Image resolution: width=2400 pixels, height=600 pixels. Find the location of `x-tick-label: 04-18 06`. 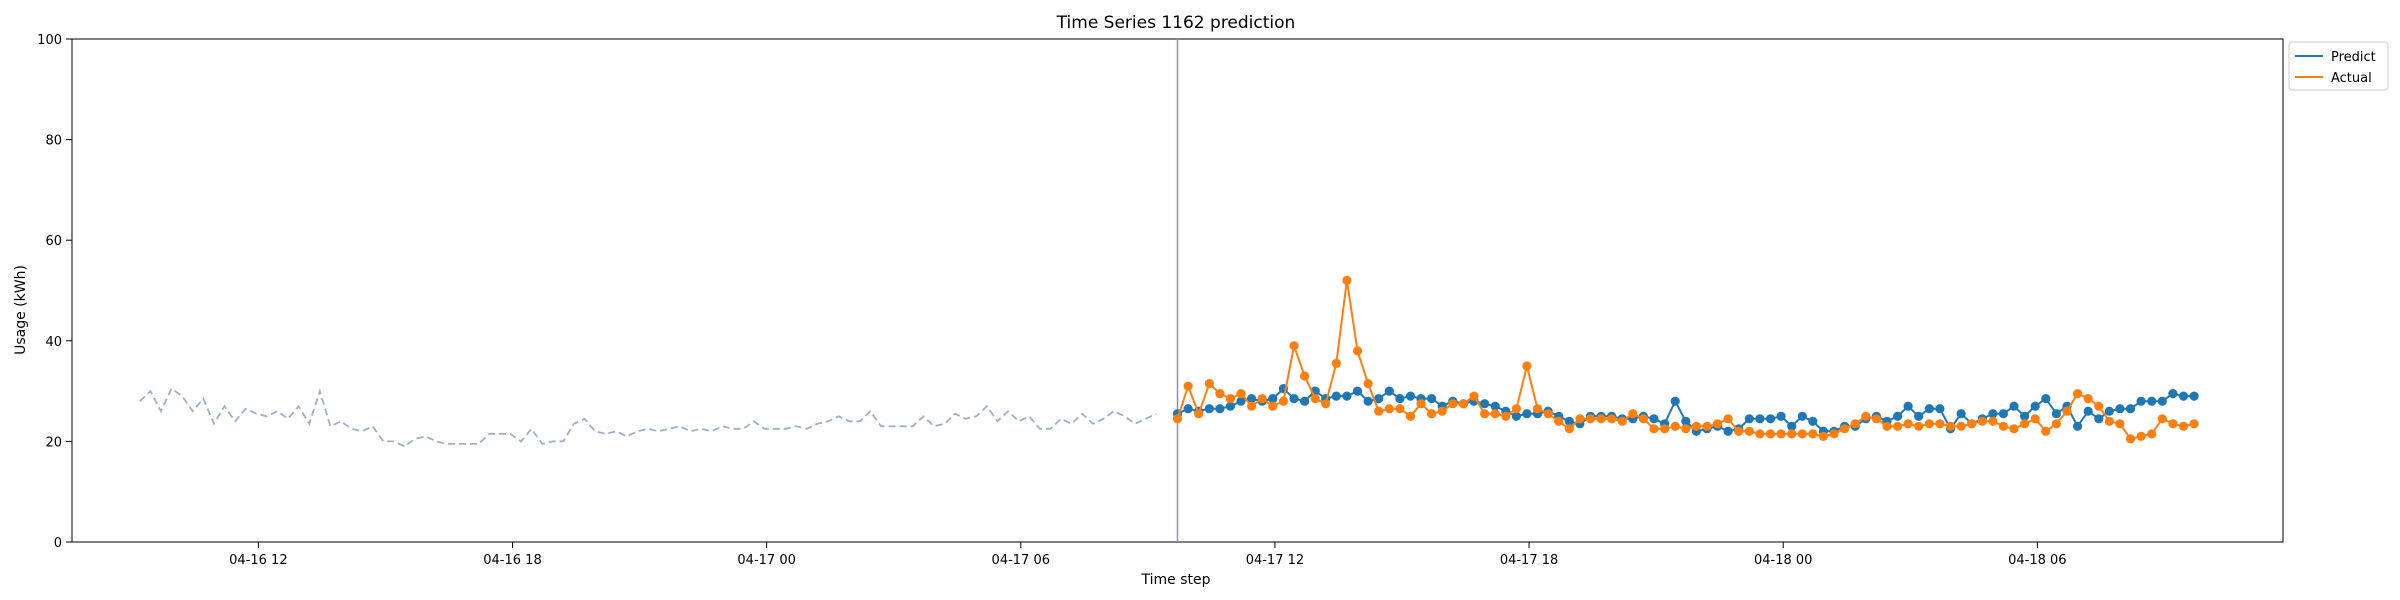

x-tick-label: 04-18 06 is located at coordinates (2037, 560).